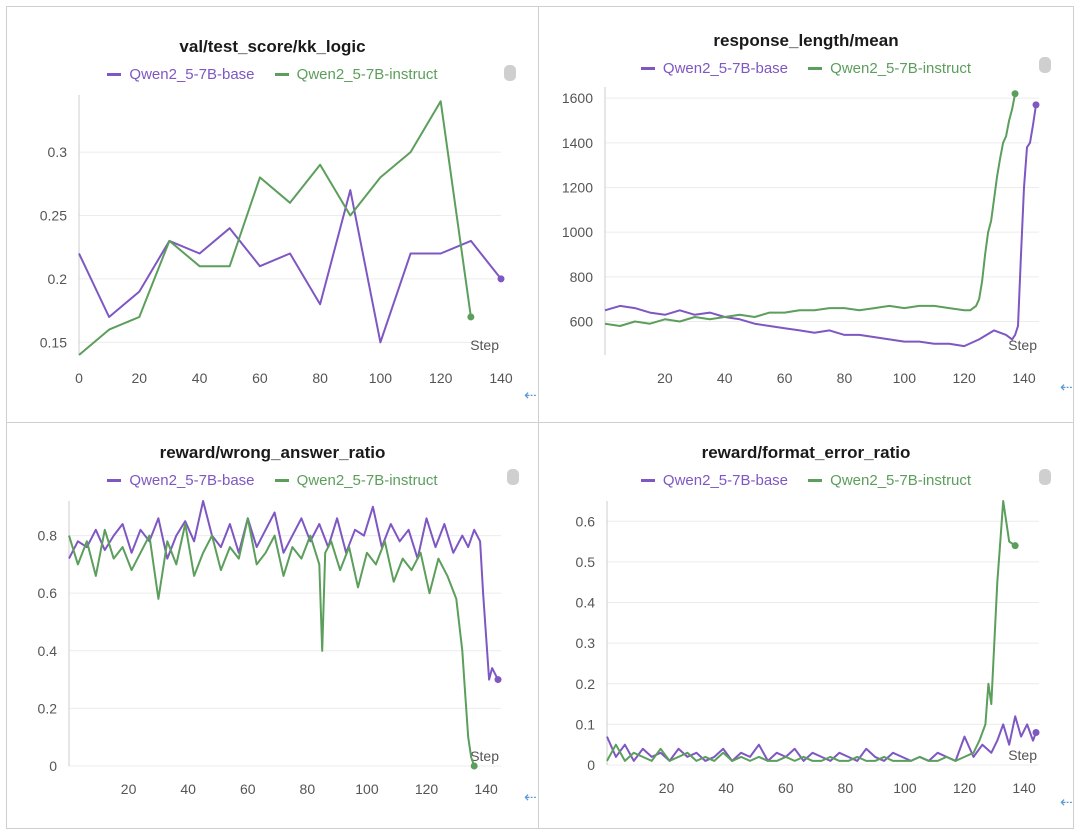 The width and height of the screenshot is (1080, 835). What do you see at coordinates (48, 536) in the screenshot?
I see `y-tick-label: 0.8` at bounding box center [48, 536].